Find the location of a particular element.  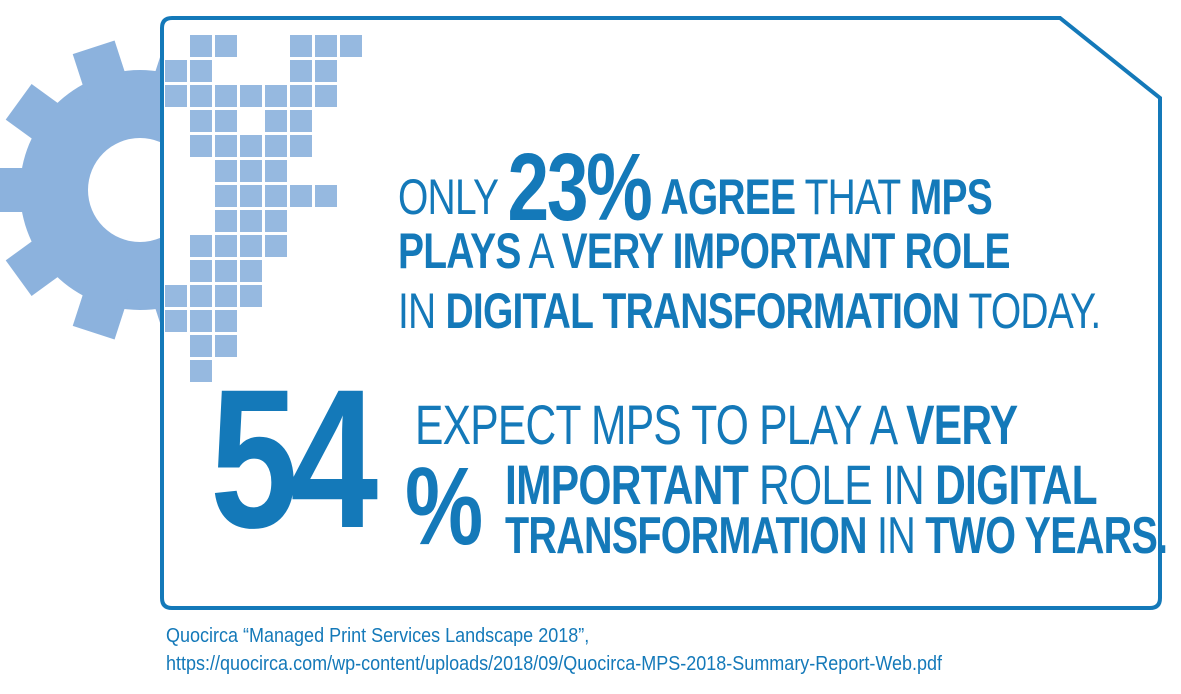

stat2-line3: TRANSFORMATION IN TWO YEARS. is located at coordinates (836, 536).